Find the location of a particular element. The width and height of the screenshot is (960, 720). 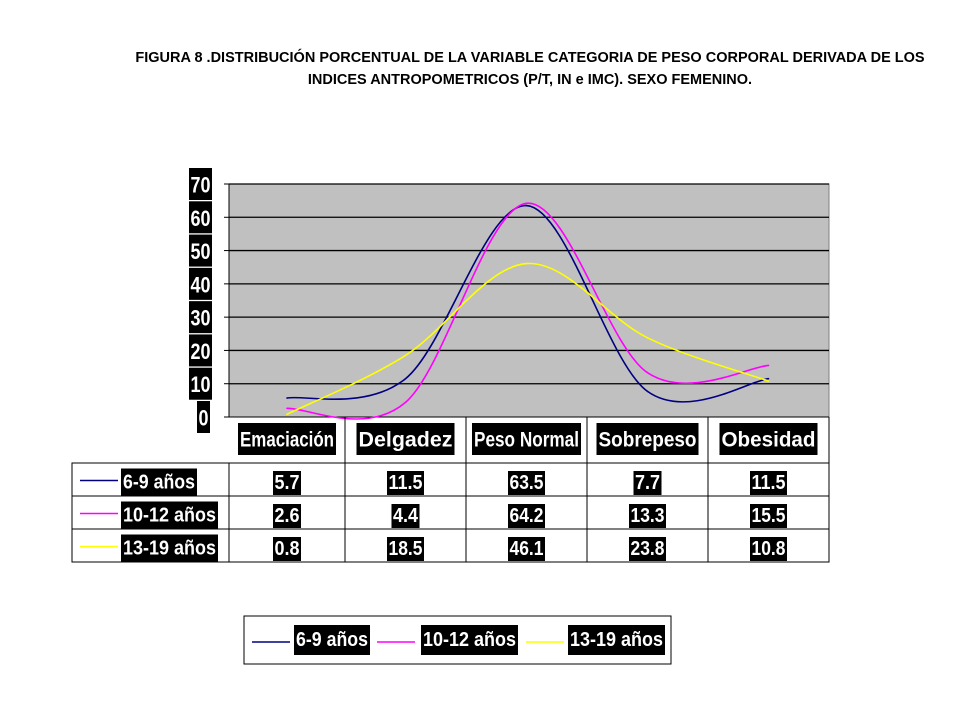

y-tick-label: 70 is located at coordinates (201, 185).